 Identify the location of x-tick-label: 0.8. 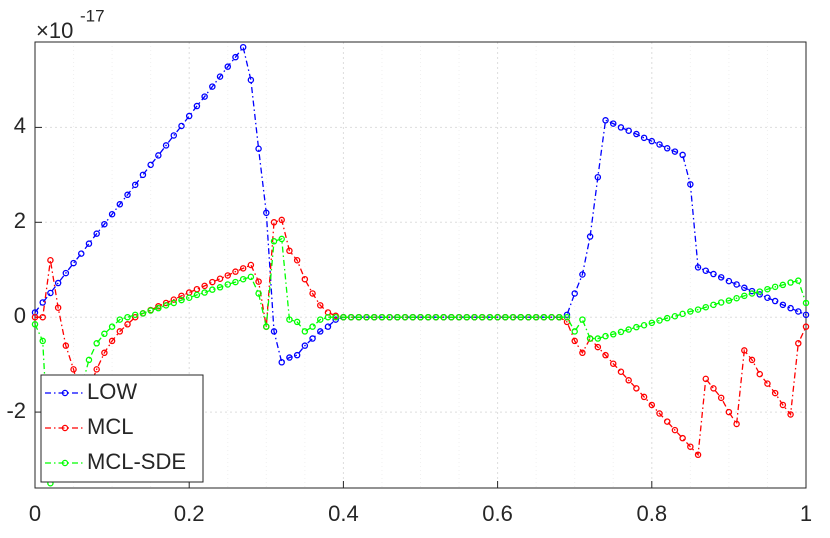
(652, 513).